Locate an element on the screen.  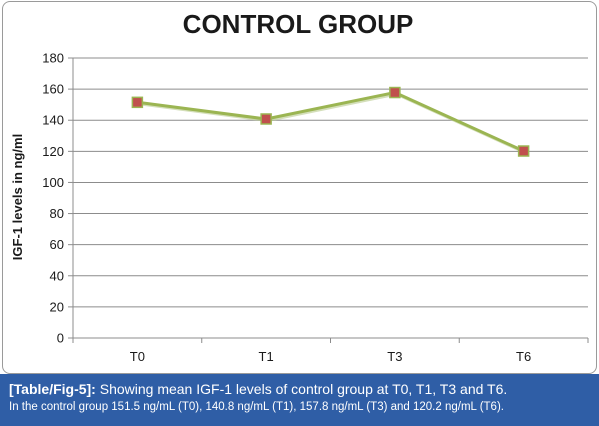
series-igf1 is located at coordinates (330, 121).